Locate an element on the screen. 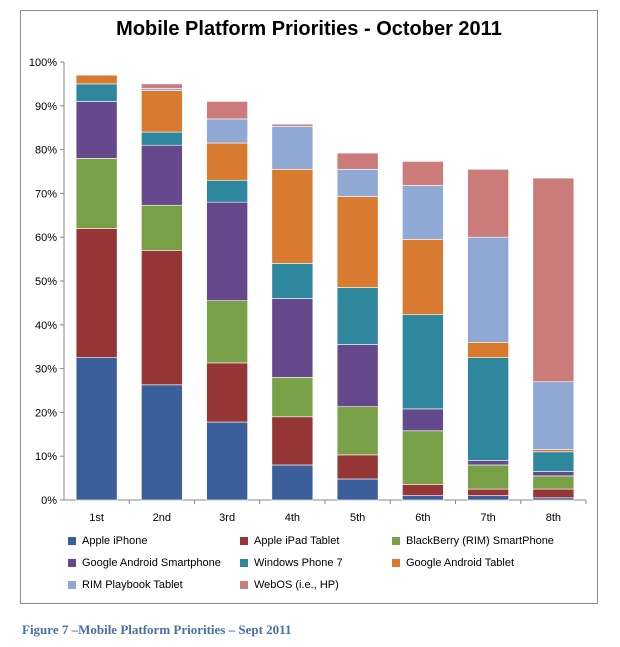 The image size is (620, 647). legend-item: Google Android Smartphone is located at coordinates (144, 563).